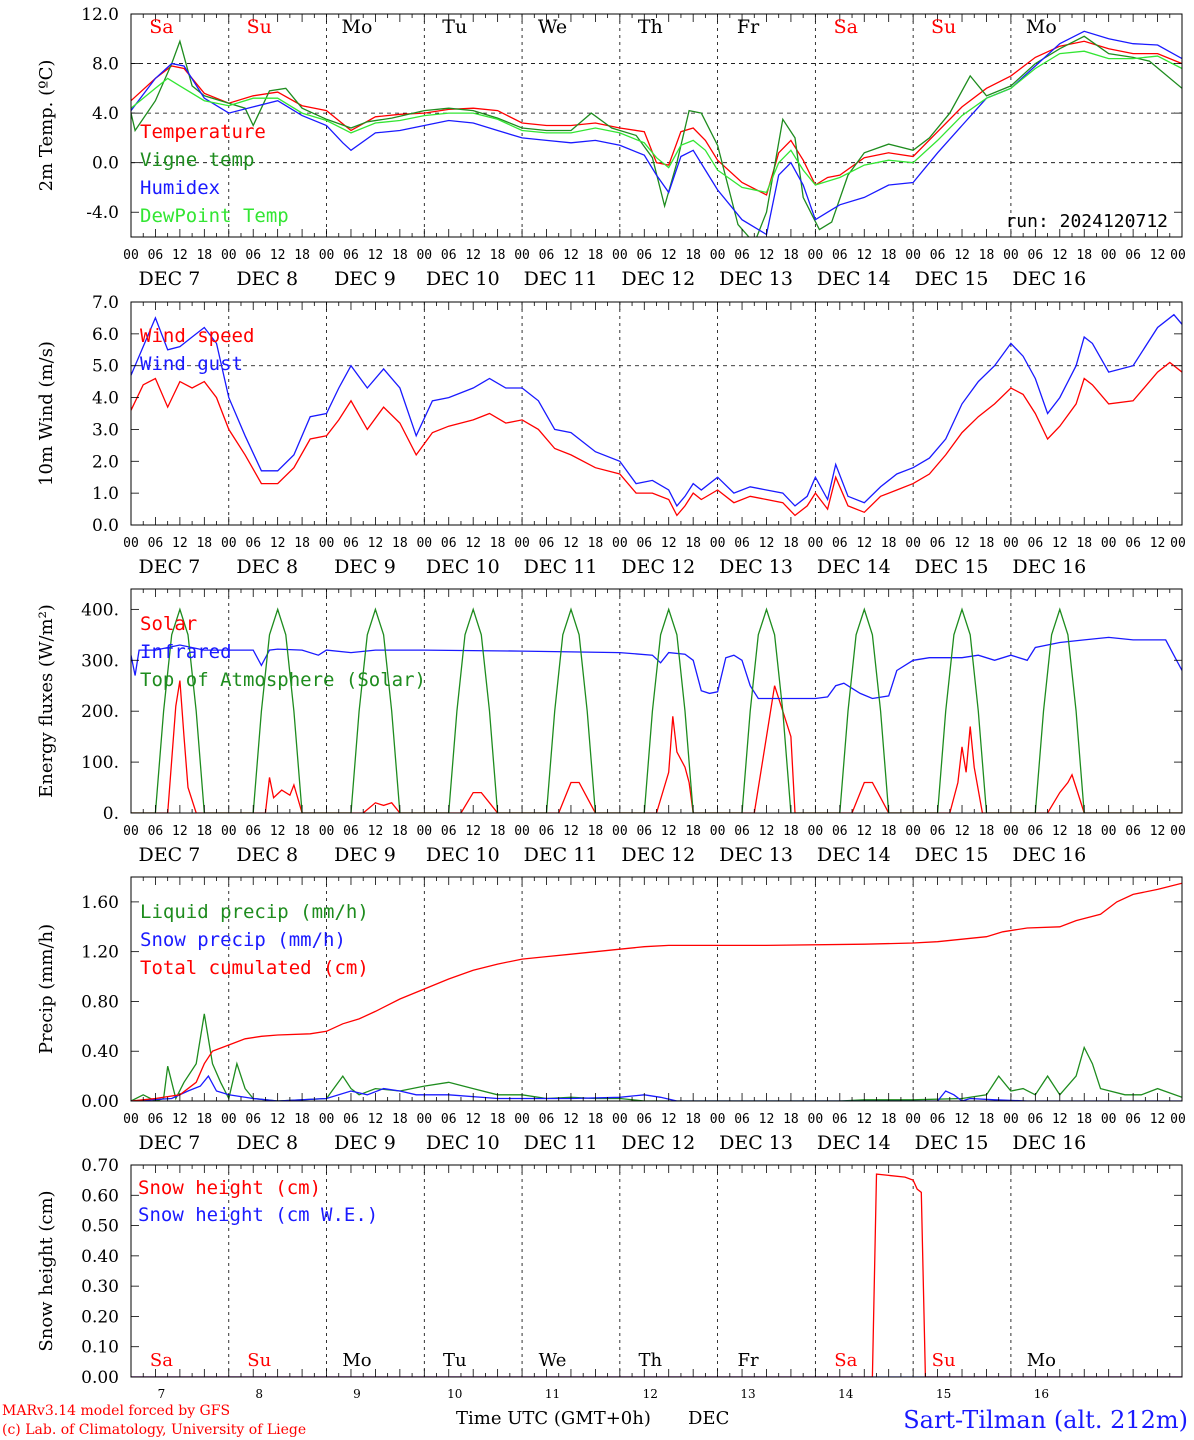 The height and width of the screenshot is (1440, 1194). I want to click on legend-entry: Wind gust, so click(191, 364).